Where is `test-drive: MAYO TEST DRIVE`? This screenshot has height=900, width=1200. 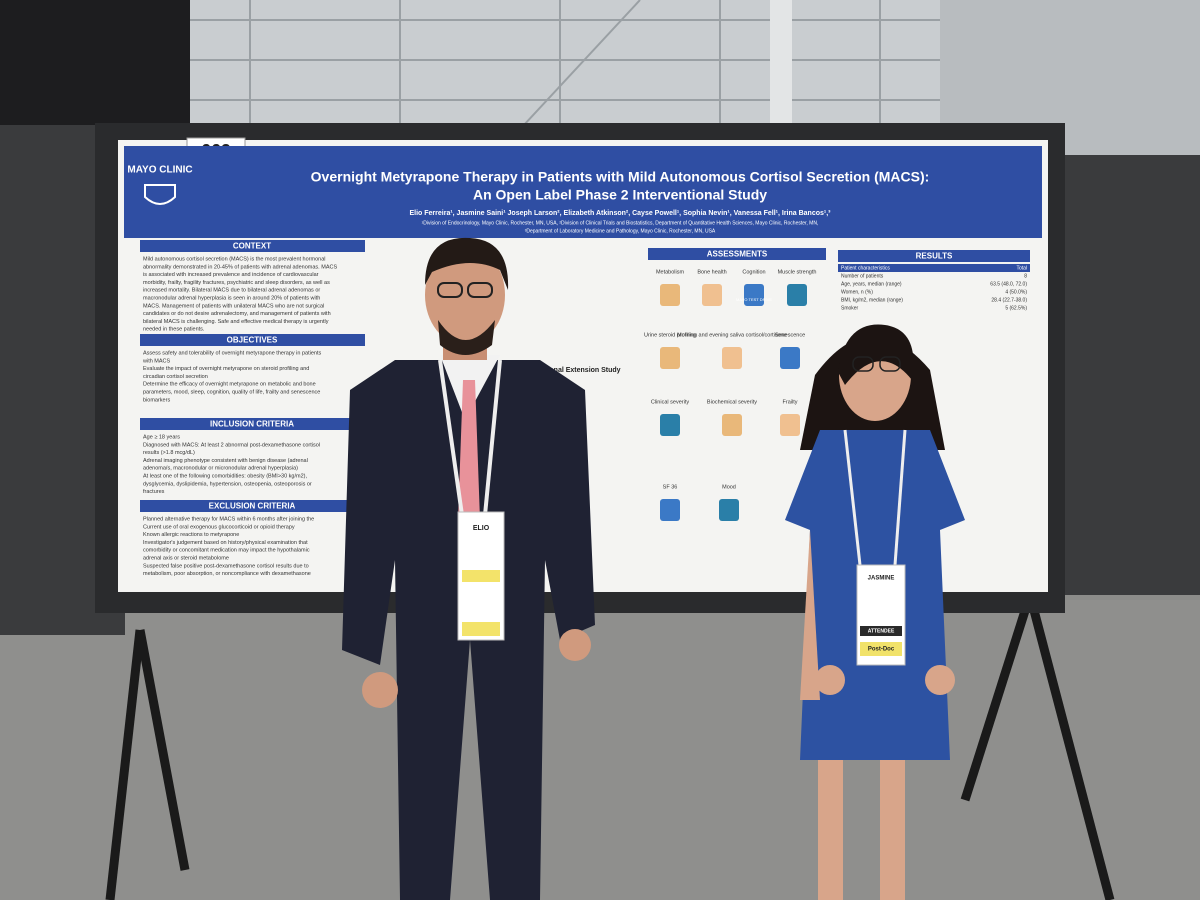
test-drive: MAYO TEST DRIVE is located at coordinates (754, 299).